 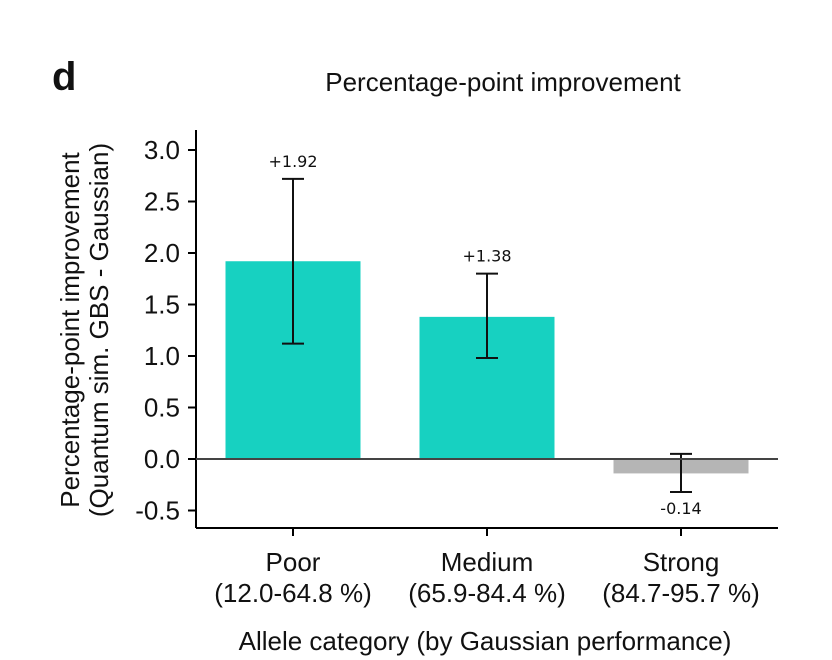 What do you see at coordinates (162, 356) in the screenshot?
I see `y-tick-label: 1.0` at bounding box center [162, 356].